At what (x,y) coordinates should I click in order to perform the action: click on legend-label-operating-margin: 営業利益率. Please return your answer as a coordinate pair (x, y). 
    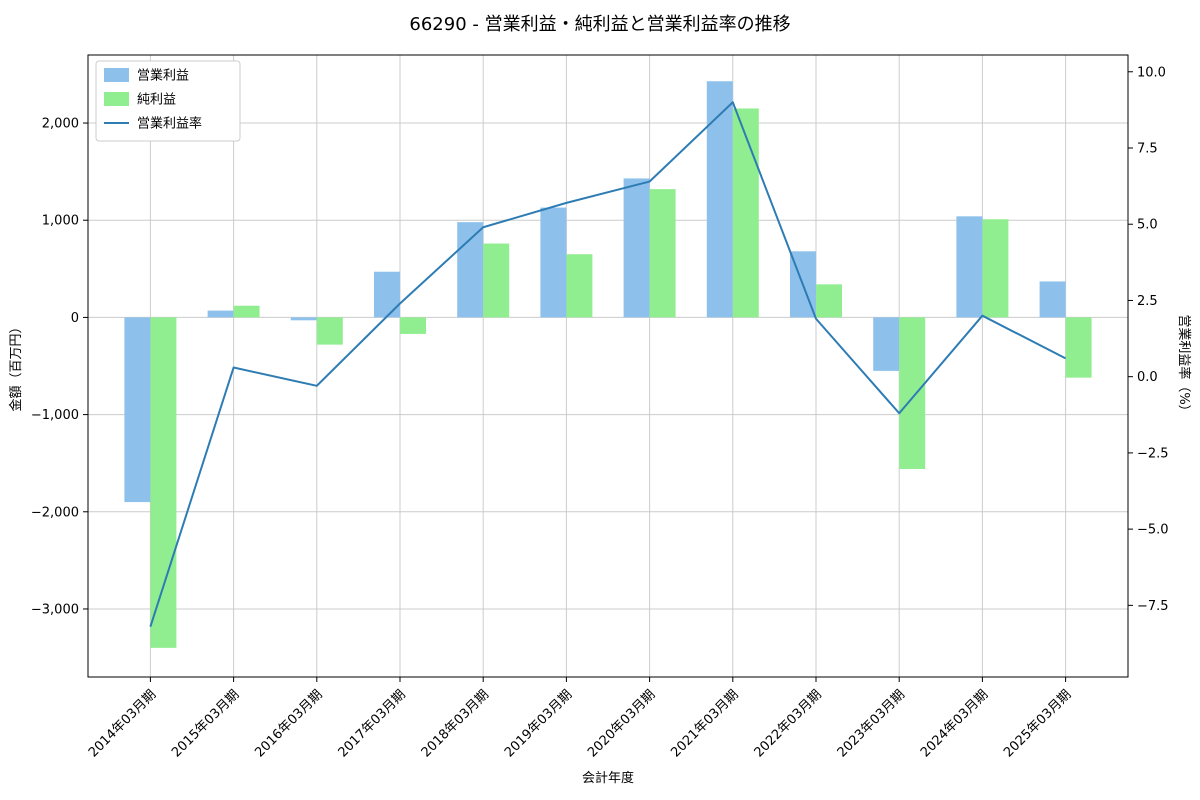
    Looking at the image, I should click on (169, 124).